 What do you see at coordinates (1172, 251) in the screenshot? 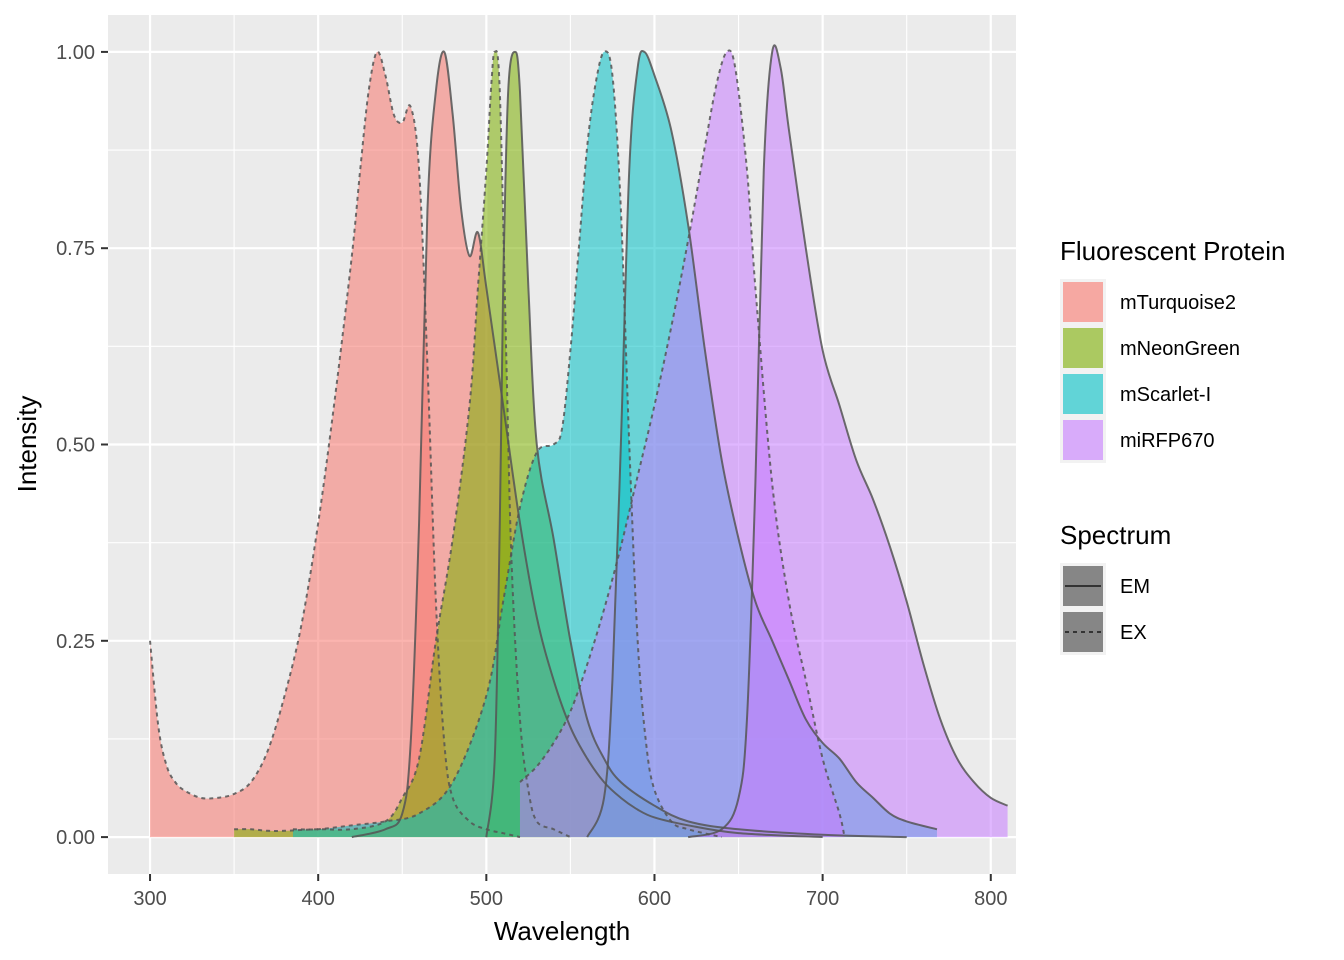
I see `legend-fill-title: Fluorescent Protein` at bounding box center [1172, 251].